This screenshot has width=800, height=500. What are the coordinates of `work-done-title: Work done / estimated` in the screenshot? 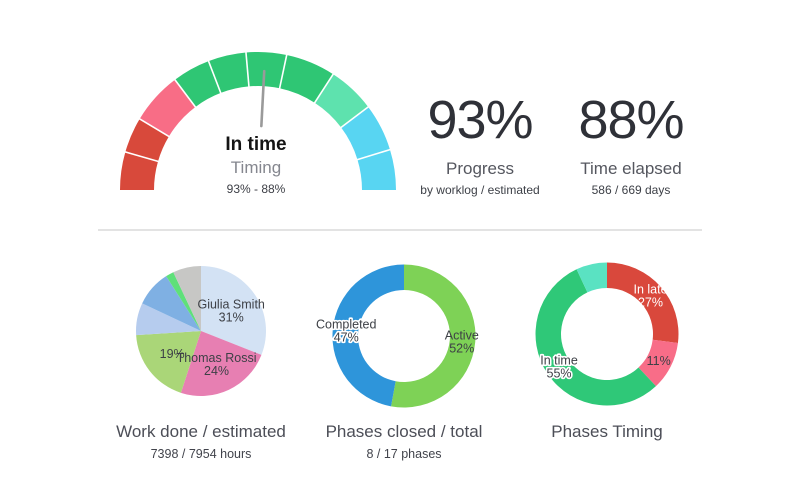 It's located at (201, 431).